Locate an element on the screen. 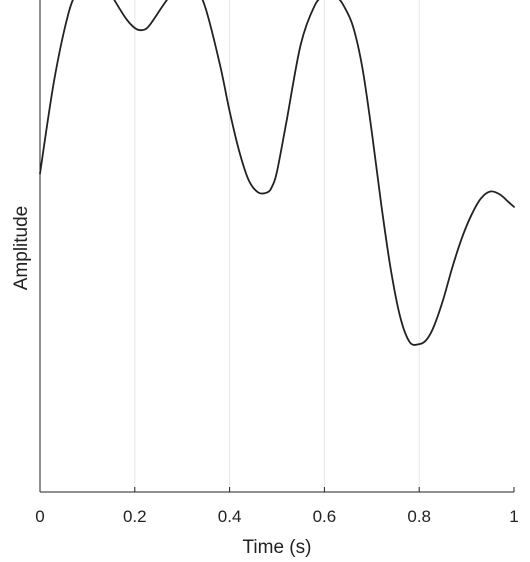 This screenshot has width=530, height=562. x-axis-title: Time (s) is located at coordinates (277, 547).